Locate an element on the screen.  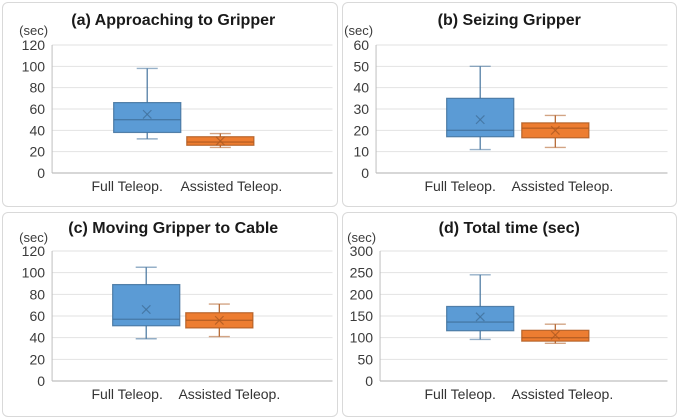
box-d-full-teleop-mean-marker is located at coordinates (480, 317).